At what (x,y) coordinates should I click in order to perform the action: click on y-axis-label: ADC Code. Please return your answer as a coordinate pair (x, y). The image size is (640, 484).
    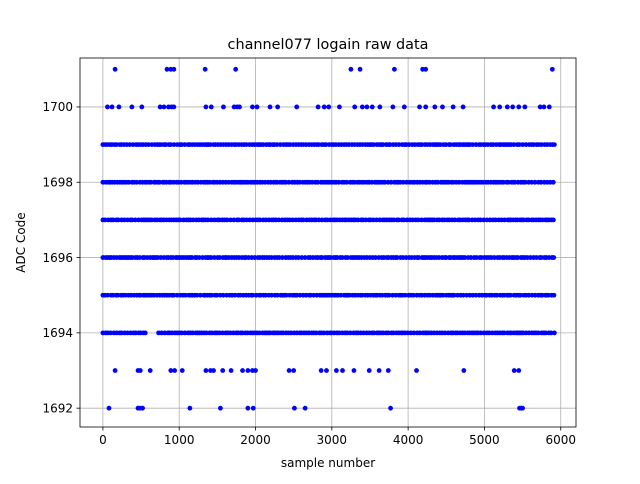
    Looking at the image, I should click on (21, 242).